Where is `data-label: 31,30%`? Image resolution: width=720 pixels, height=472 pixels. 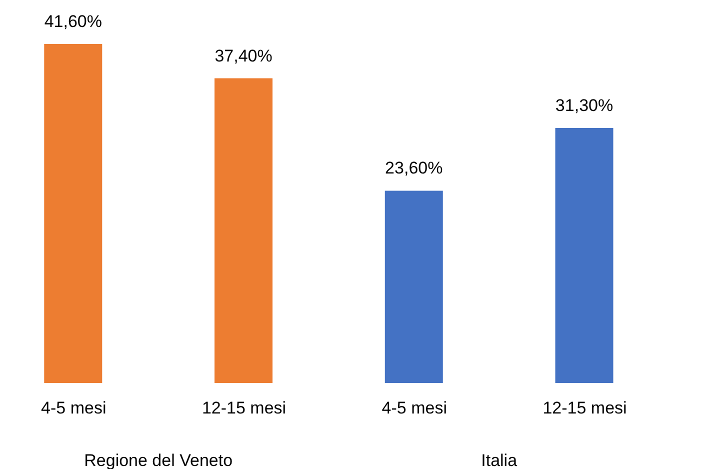
data-label: 31,30% is located at coordinates (584, 105).